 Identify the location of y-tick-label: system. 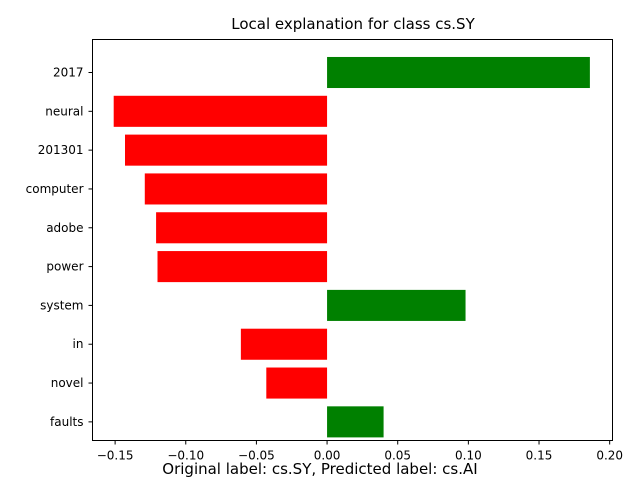
(61, 305).